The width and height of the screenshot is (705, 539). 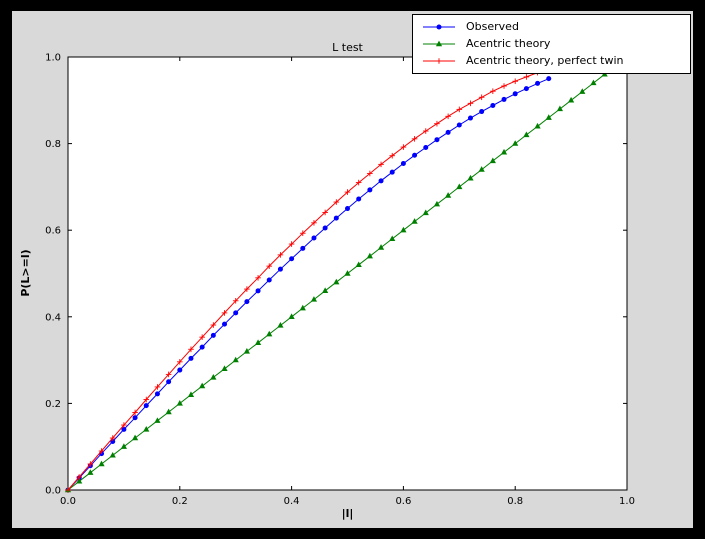 What do you see at coordinates (53, 317) in the screenshot?
I see `y-tick-label: 0.4` at bounding box center [53, 317].